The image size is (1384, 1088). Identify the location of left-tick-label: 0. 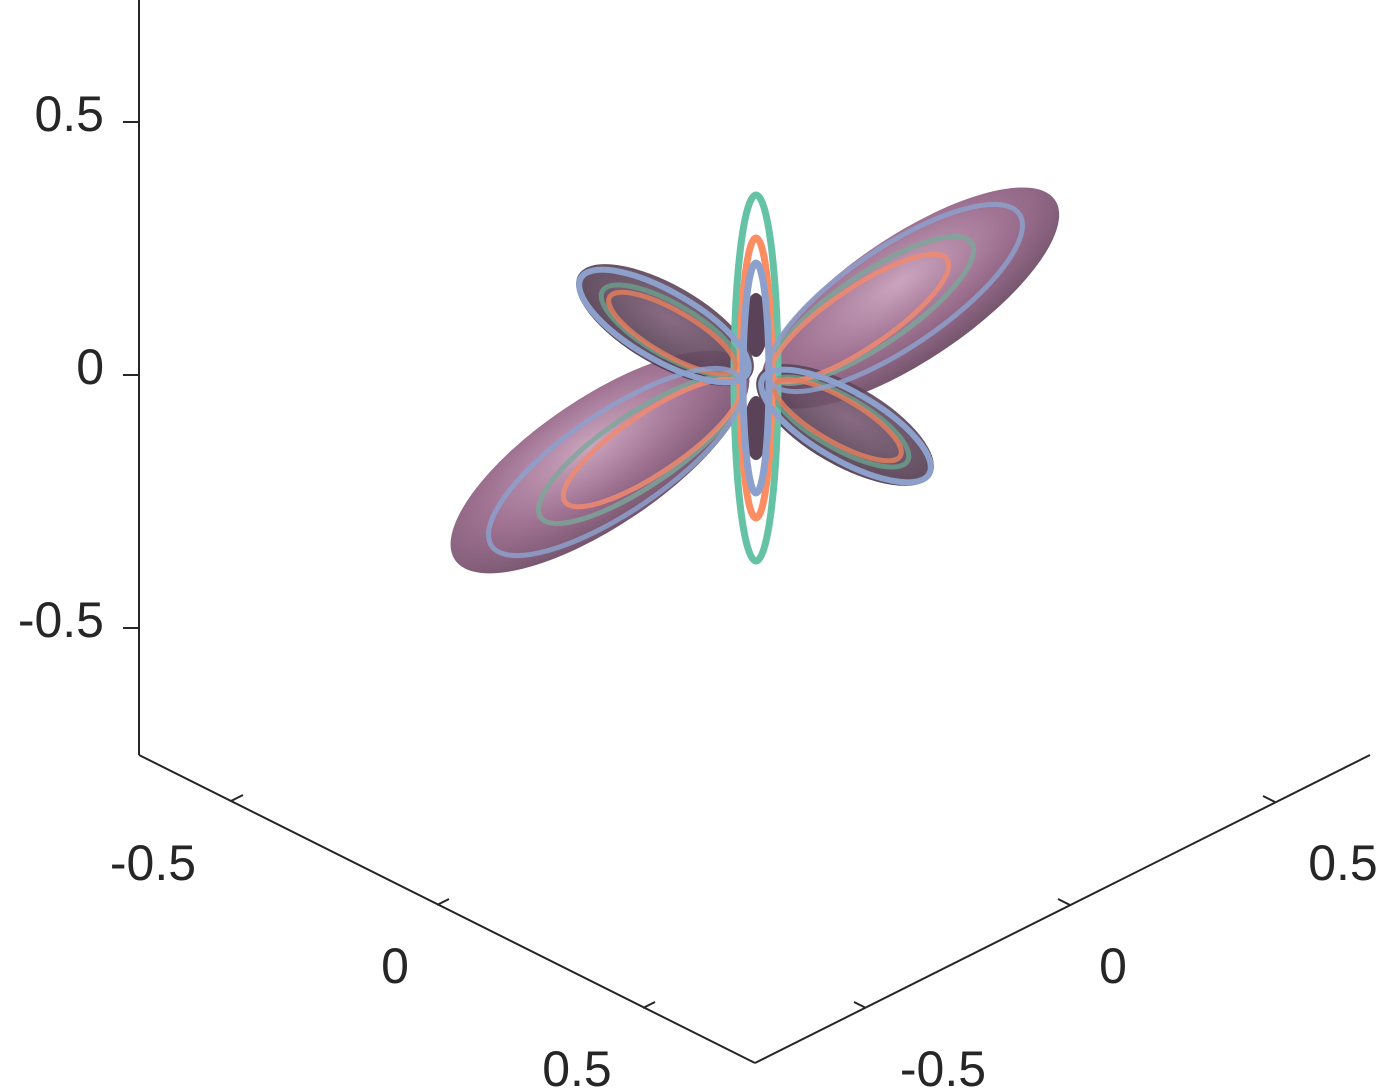
(395, 966).